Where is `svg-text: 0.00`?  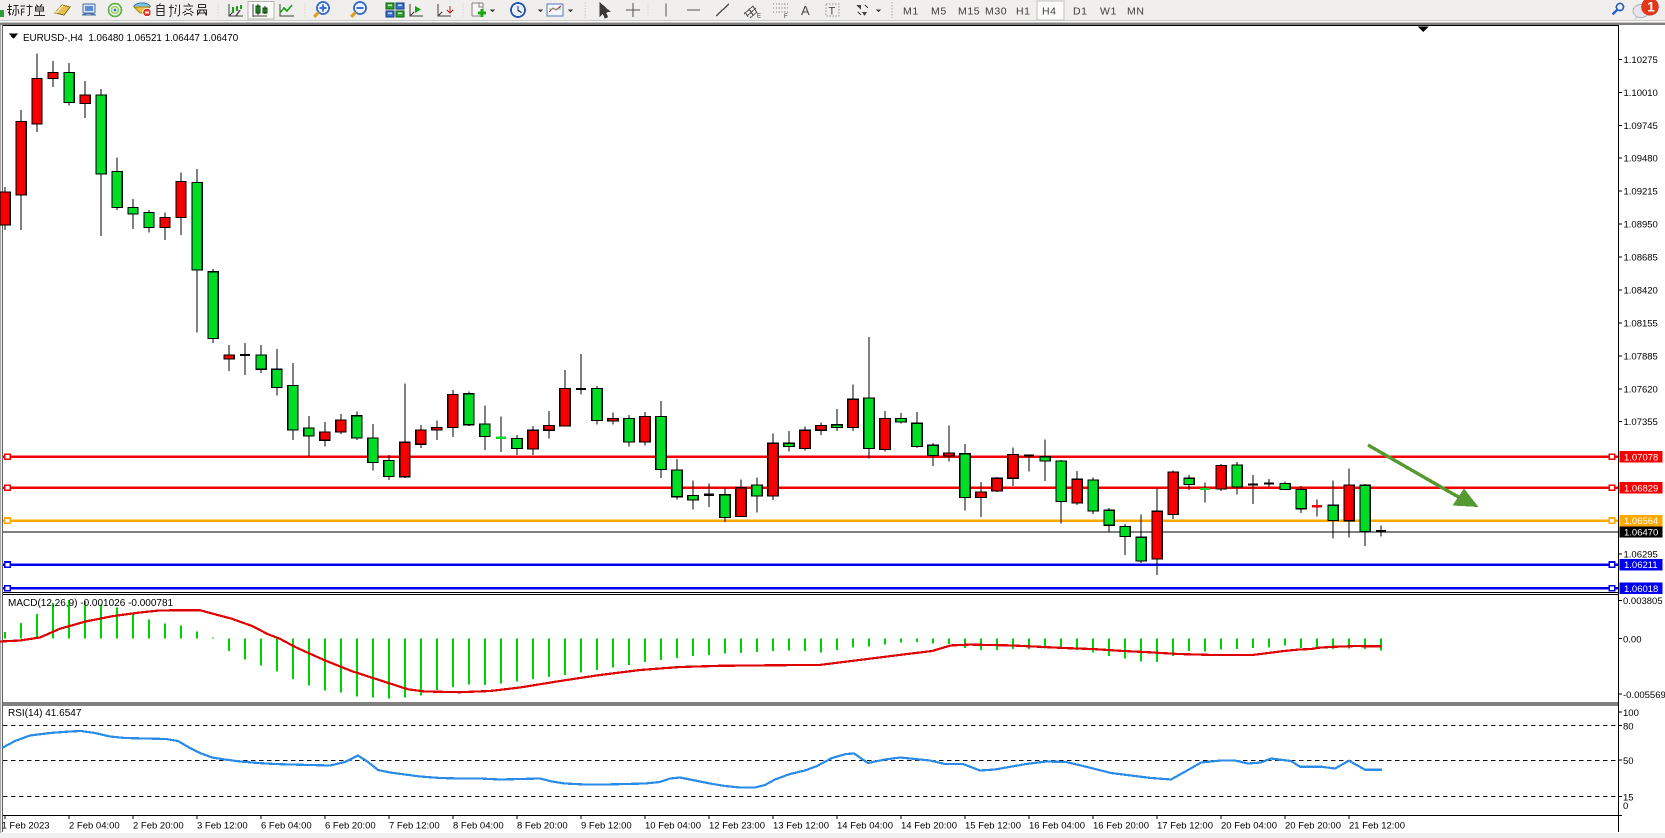
svg-text: 0.00 is located at coordinates (1632, 640).